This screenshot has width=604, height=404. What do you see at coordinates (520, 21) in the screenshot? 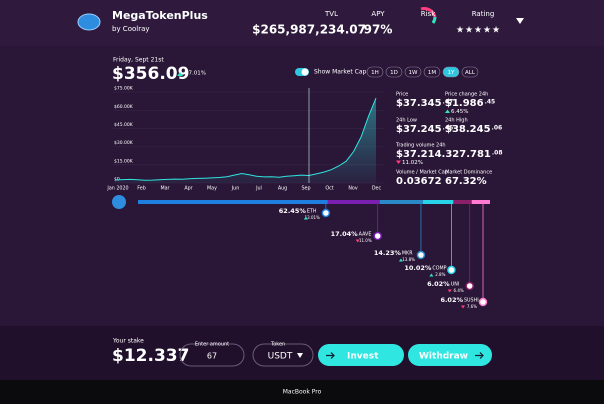
I see `dropdown-arrow` at bounding box center [520, 21].